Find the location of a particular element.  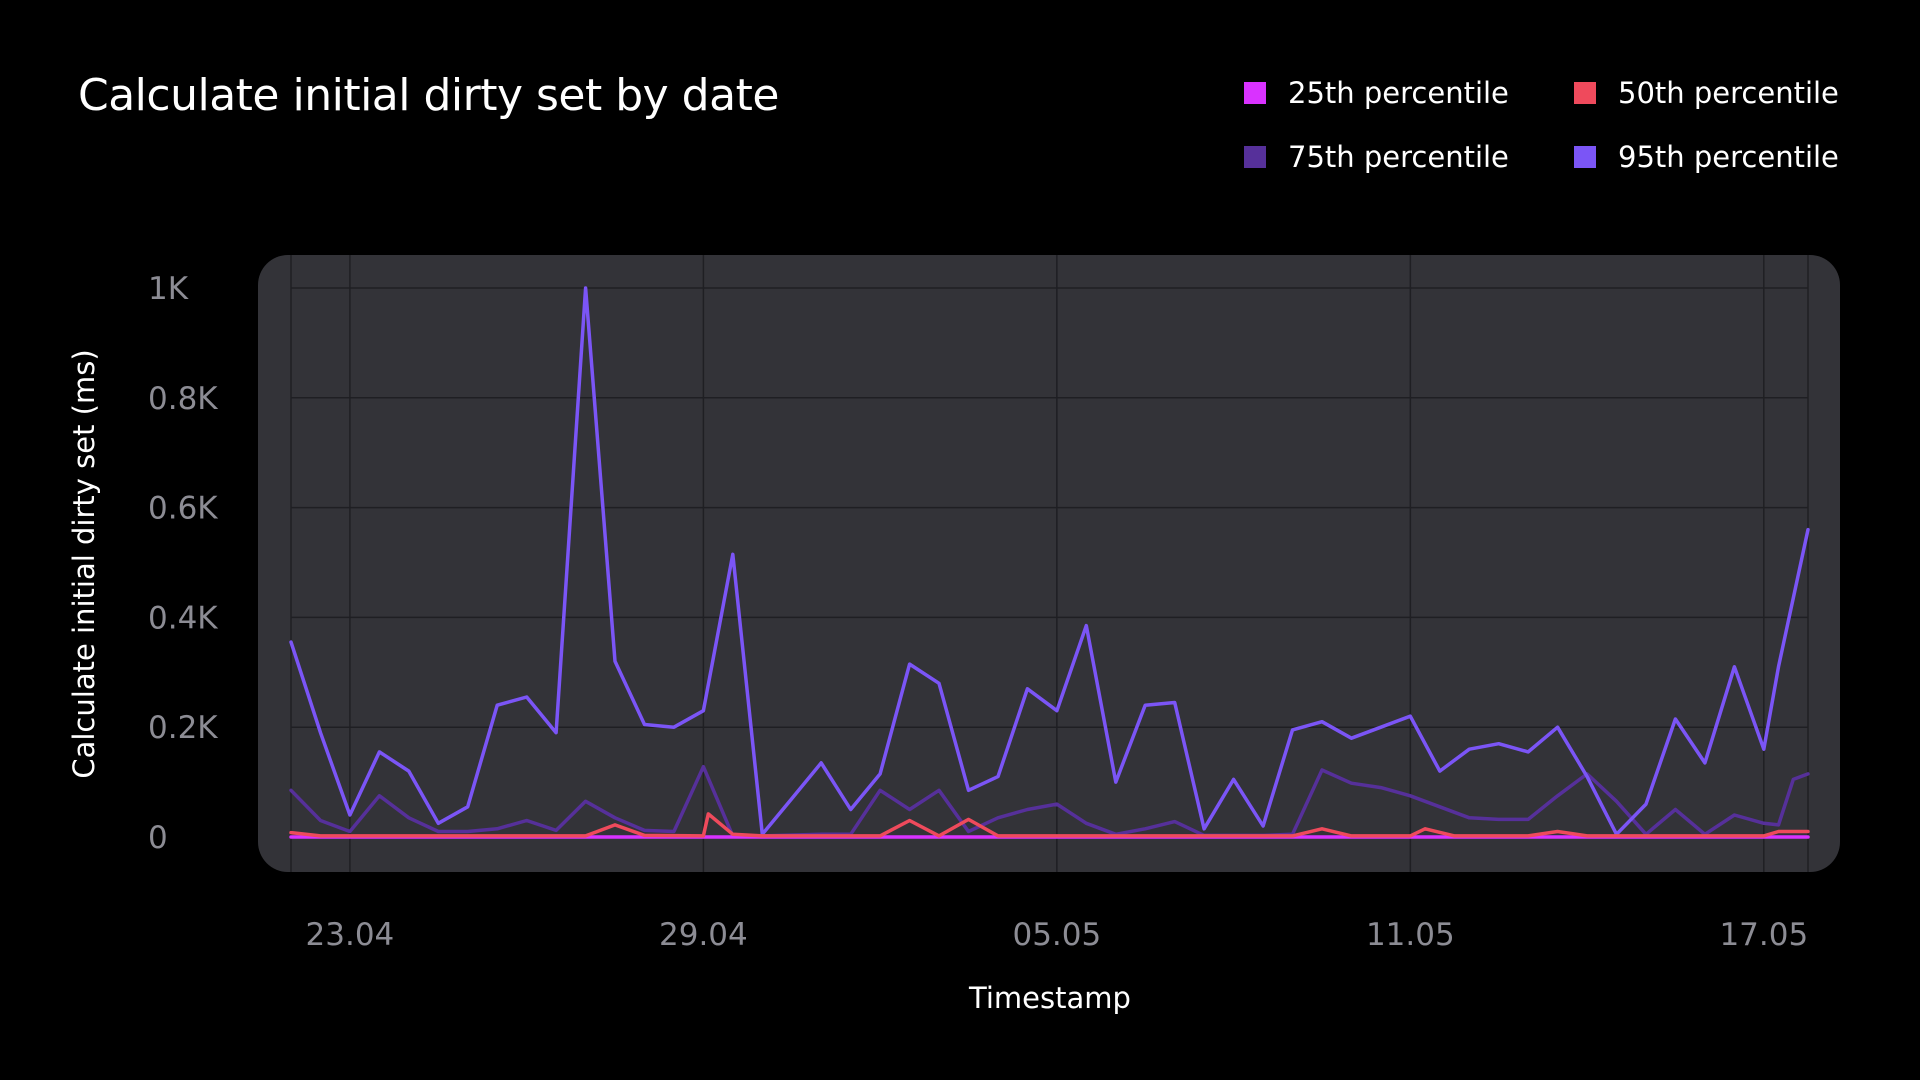

chart-title: Calculate initial dirty set by date is located at coordinates (428, 95).